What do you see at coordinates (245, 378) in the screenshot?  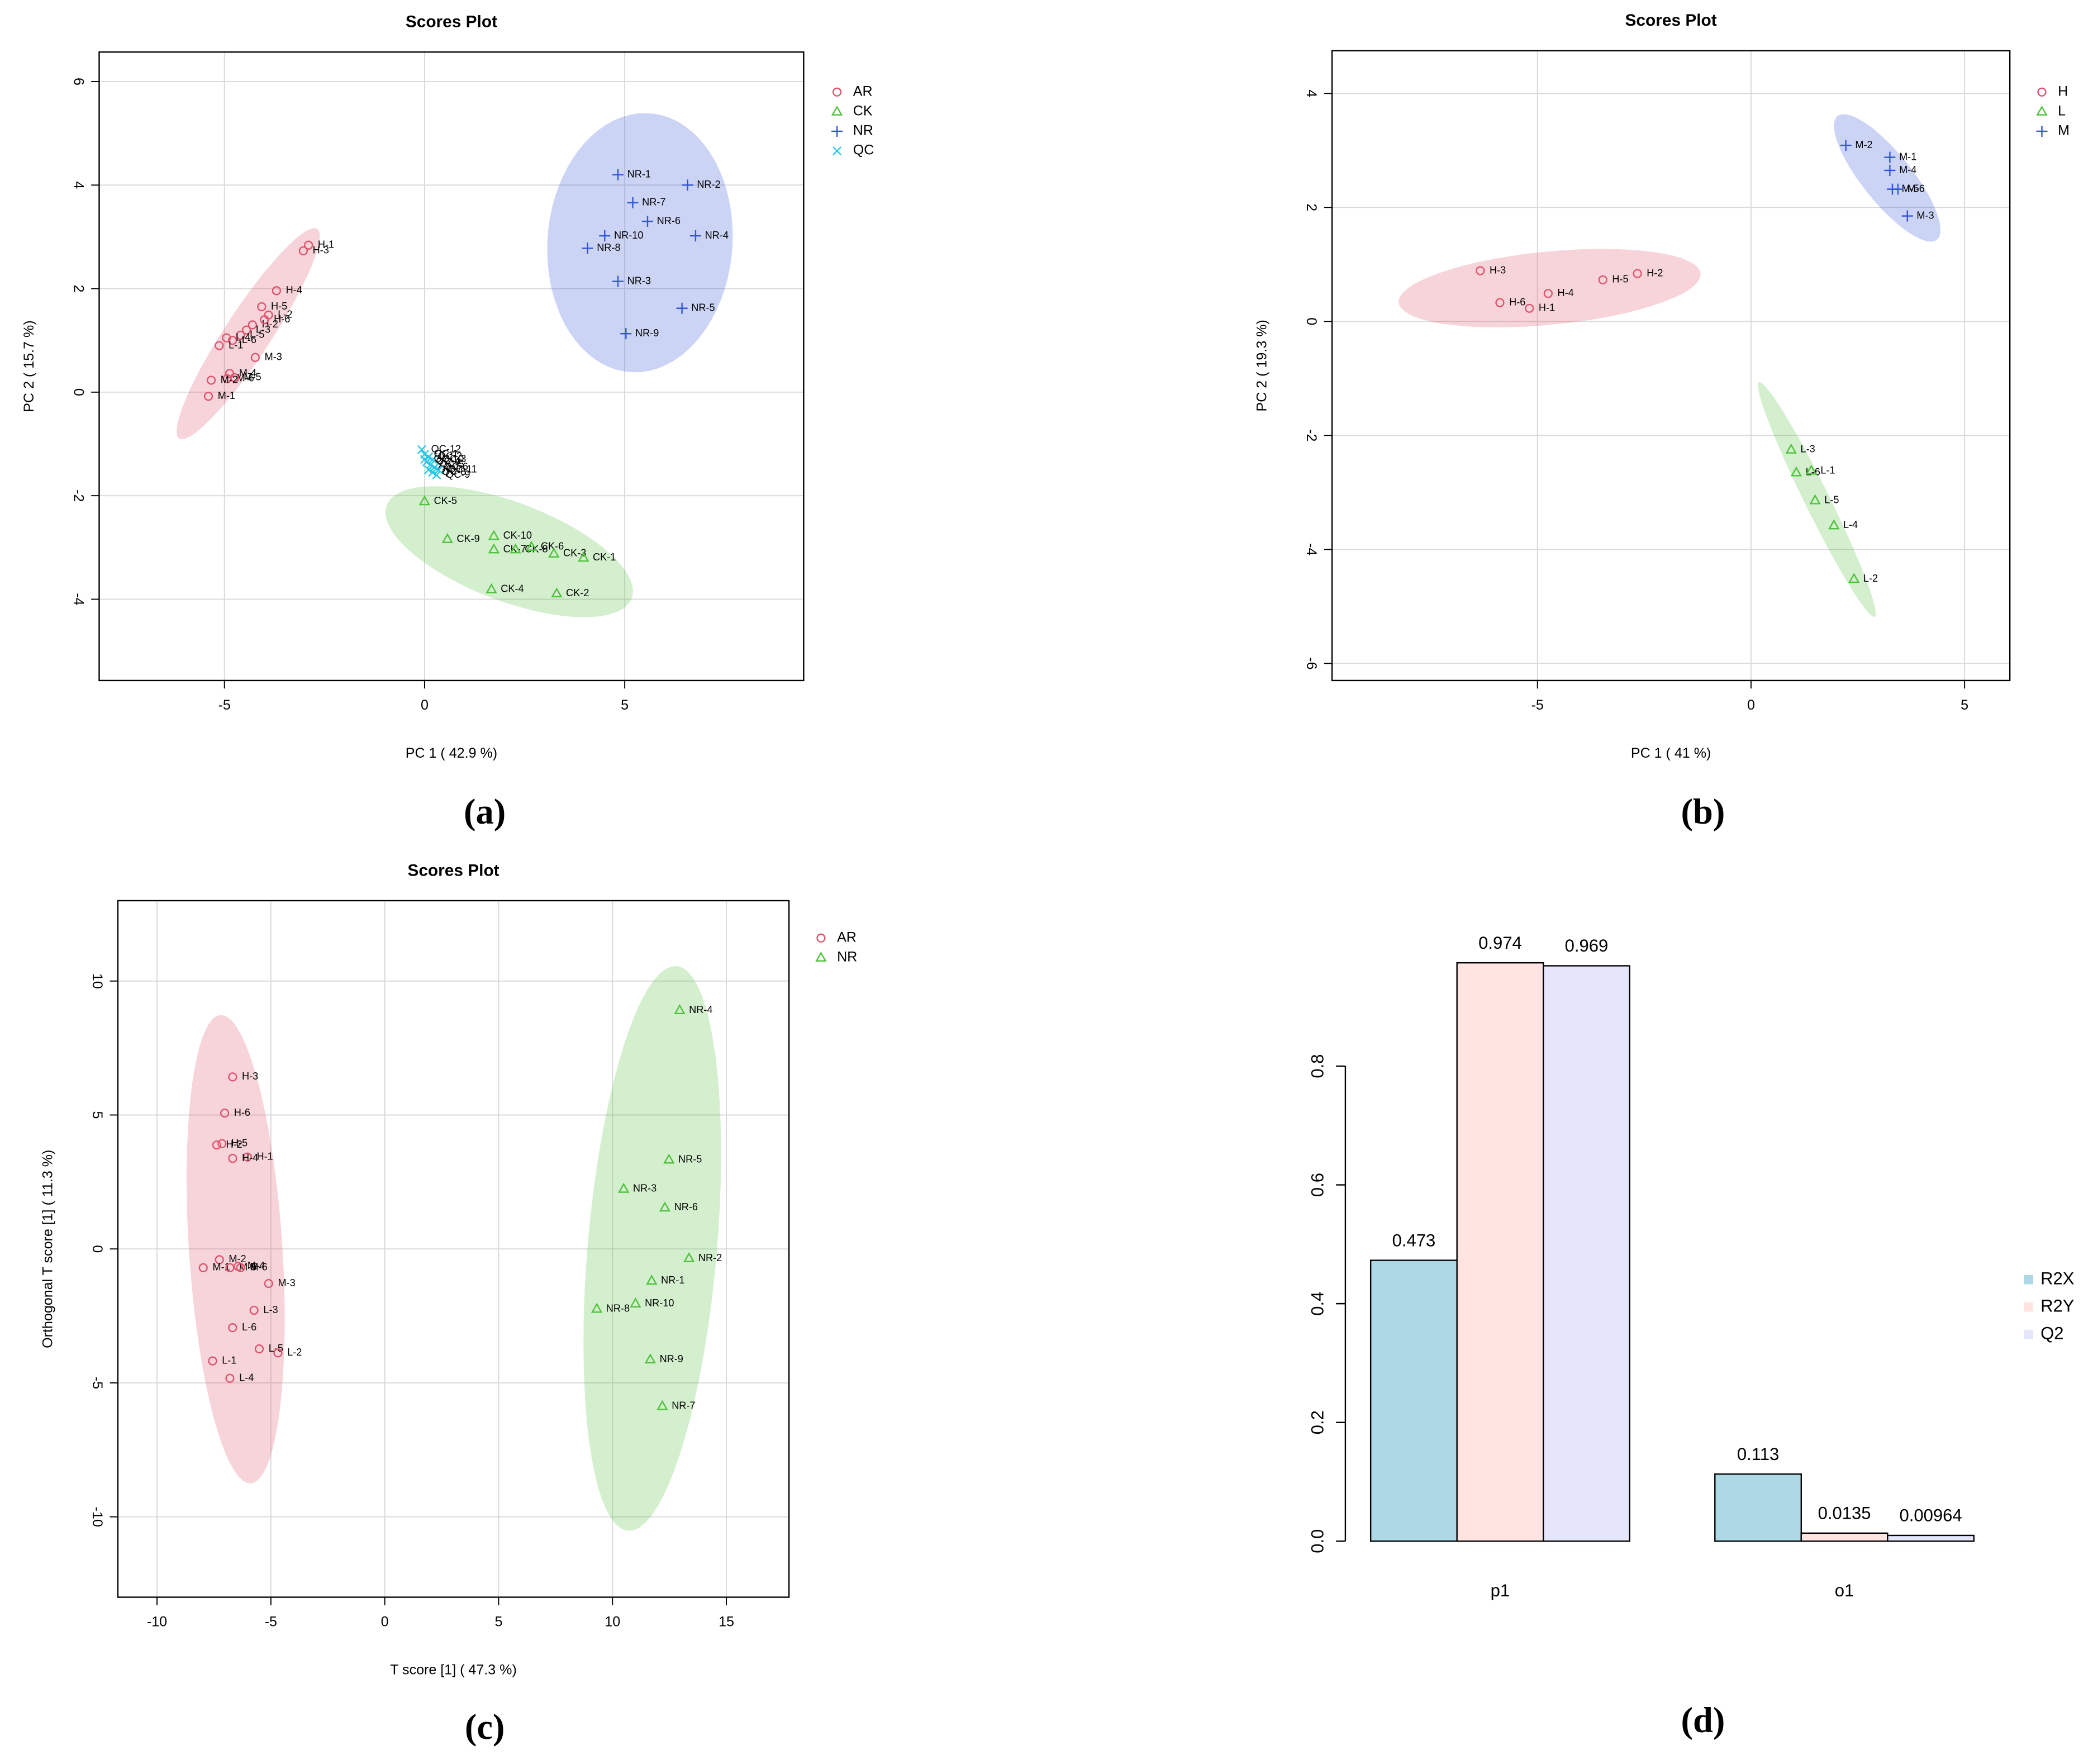 I see `point-label: M-6` at bounding box center [245, 378].